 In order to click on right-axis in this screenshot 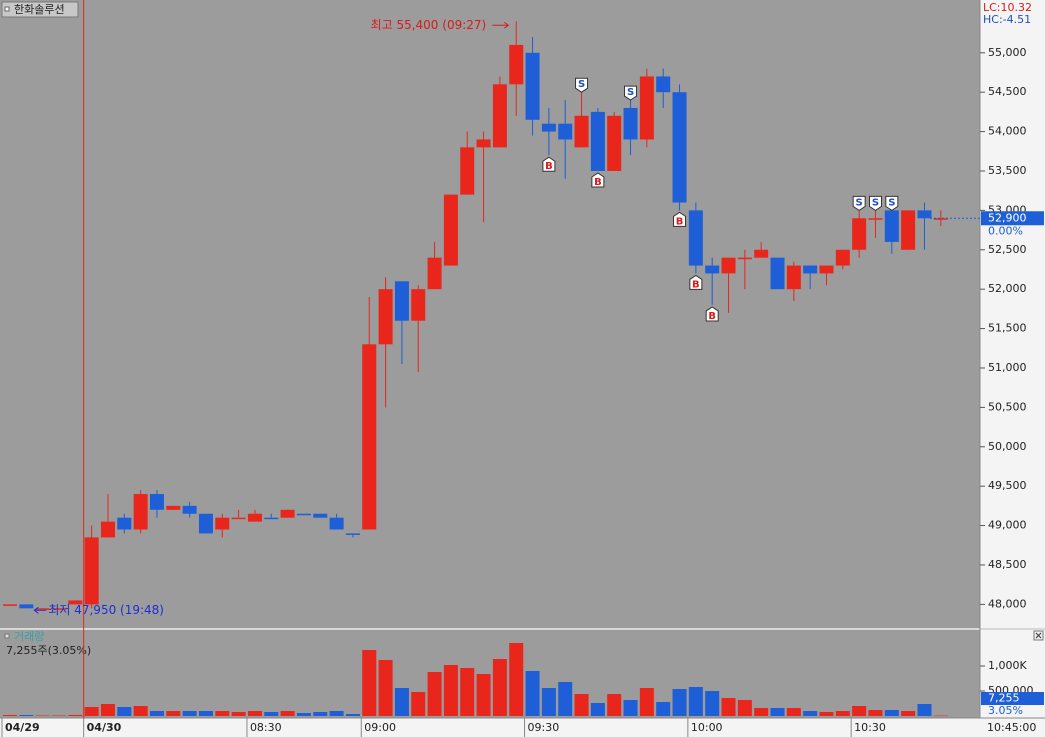, I will do `click(1012, 359)`.